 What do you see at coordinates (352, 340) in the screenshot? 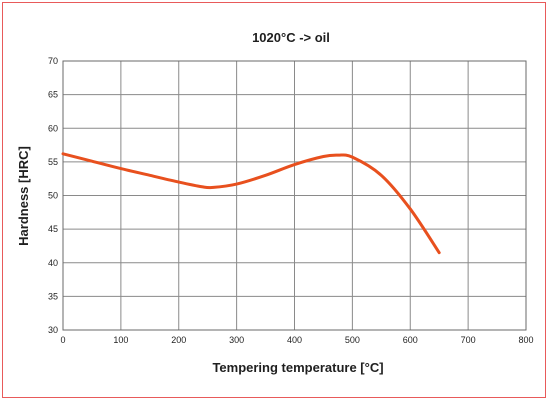
I see `x-tick-label: 500` at bounding box center [352, 340].